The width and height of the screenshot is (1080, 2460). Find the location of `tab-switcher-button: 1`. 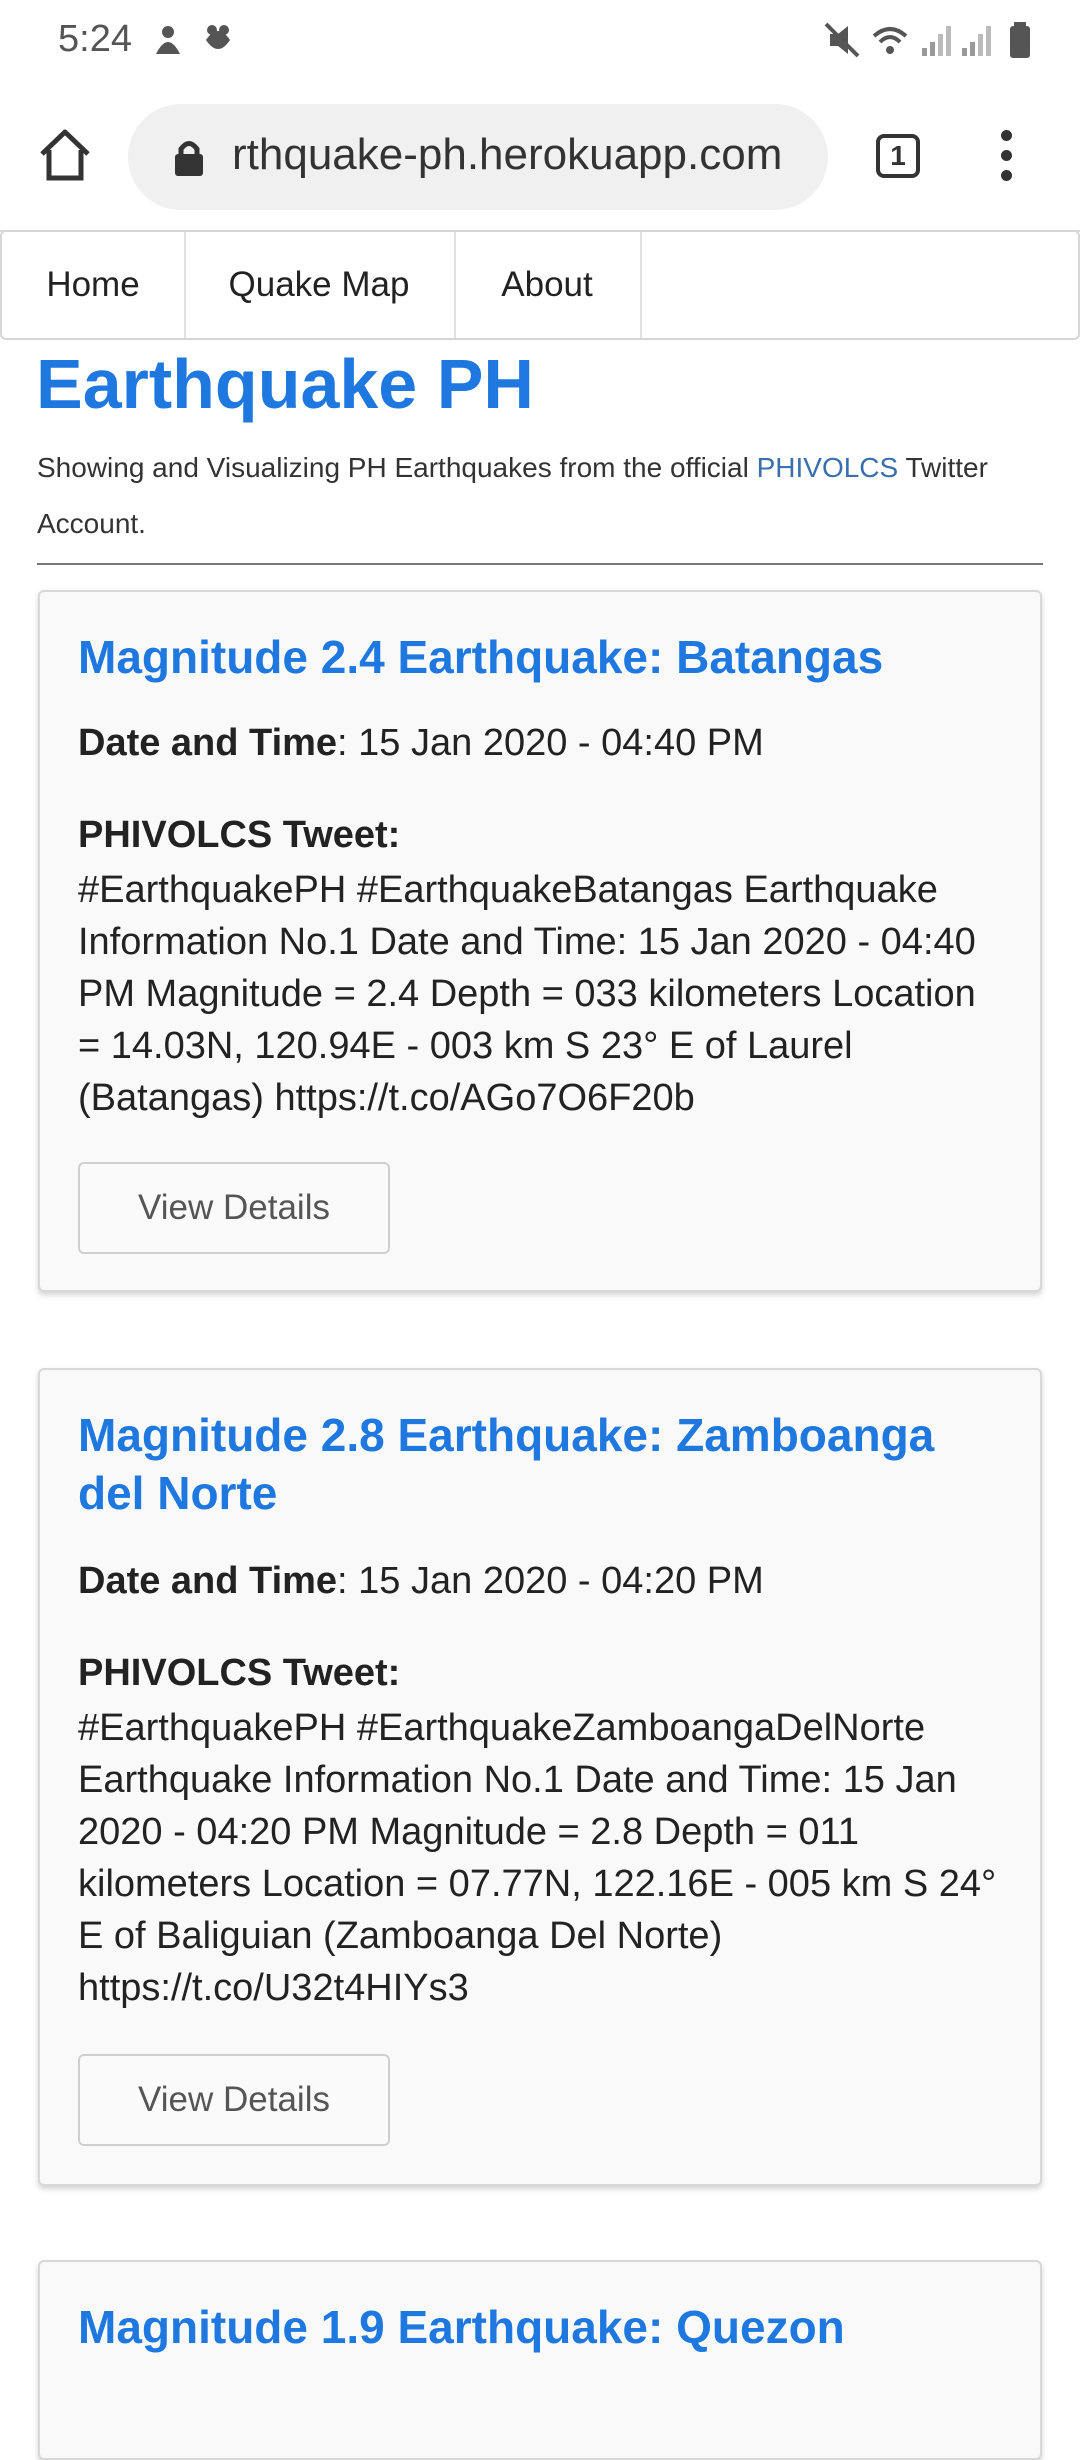

tab-switcher-button: 1 is located at coordinates (898, 156).